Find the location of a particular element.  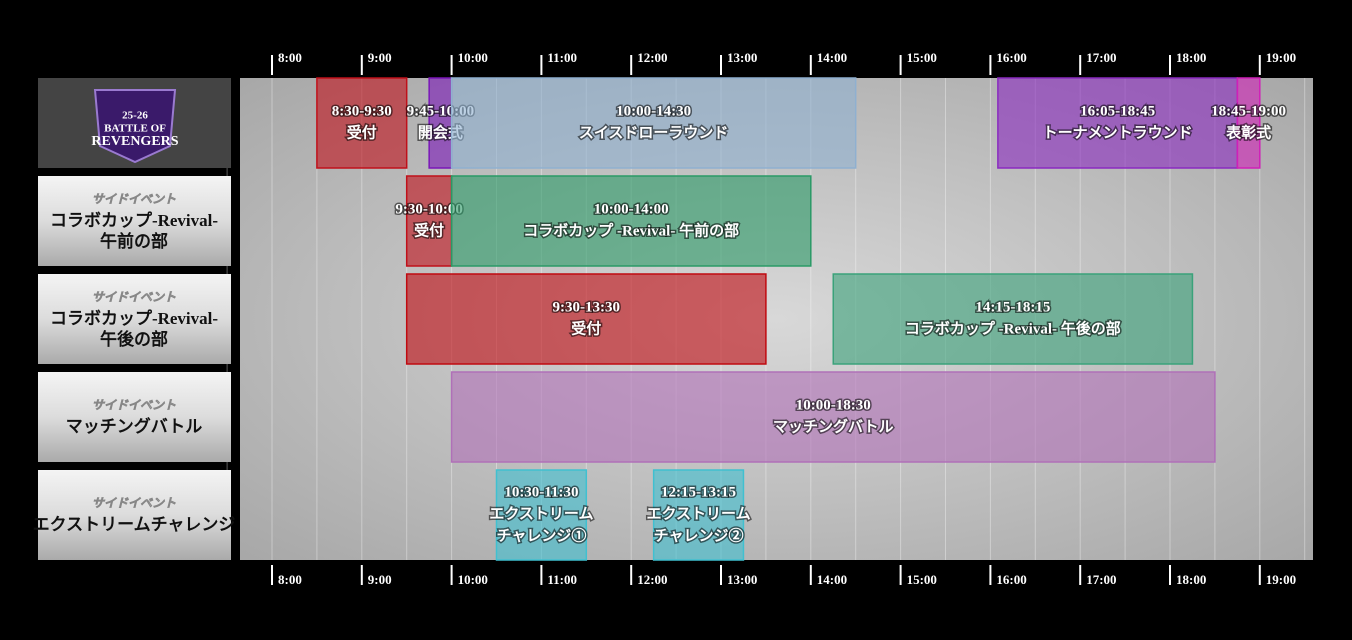

event-label: トーナメントラウンド is located at coordinates (1118, 132).